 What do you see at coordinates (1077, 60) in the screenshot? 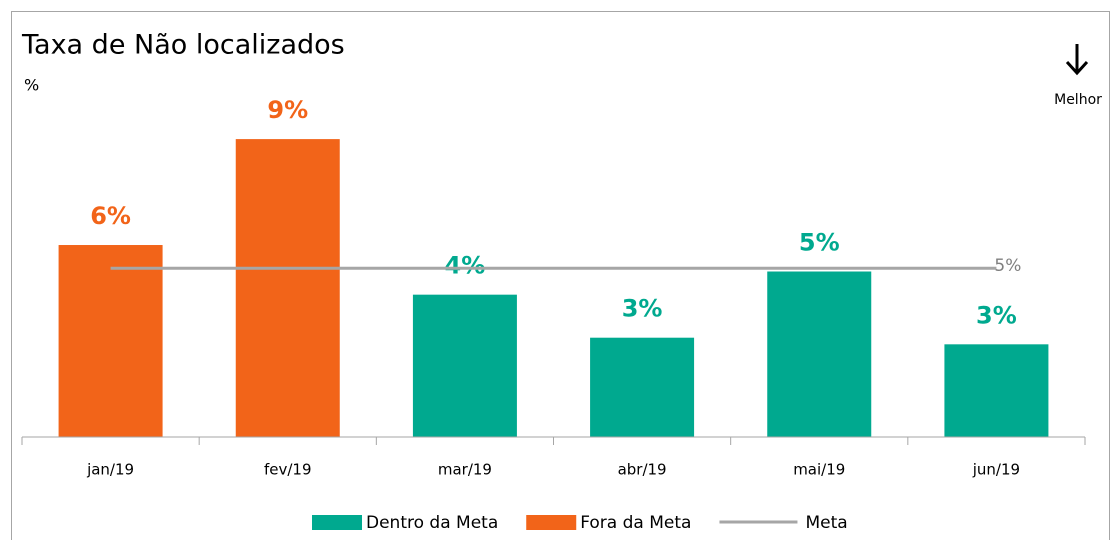
I see `better-arrow` at bounding box center [1077, 60].